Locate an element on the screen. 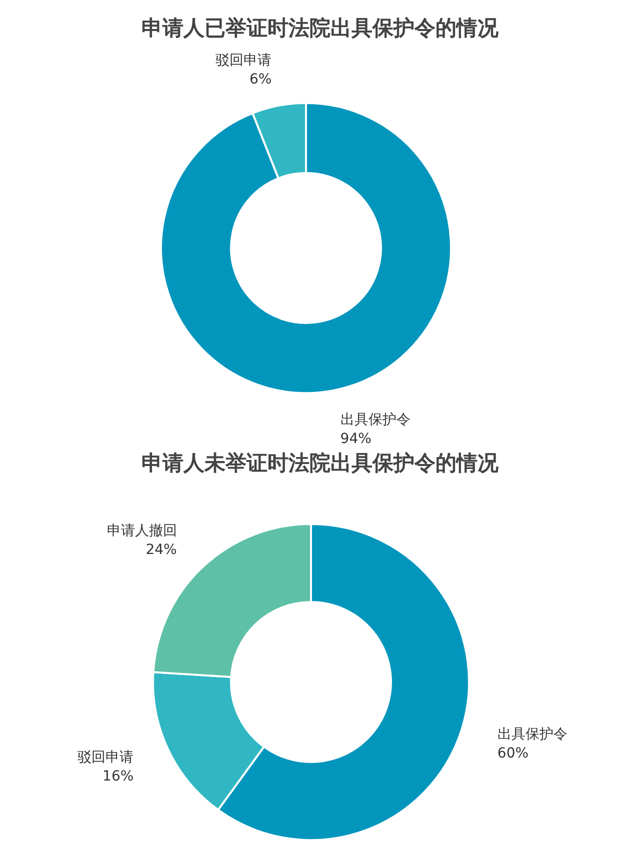 Image resolution: width=640 pixels, height=865 pixels. chart-title: 申请人未举证时法院出具保护令的情况 is located at coordinates (321, 463).